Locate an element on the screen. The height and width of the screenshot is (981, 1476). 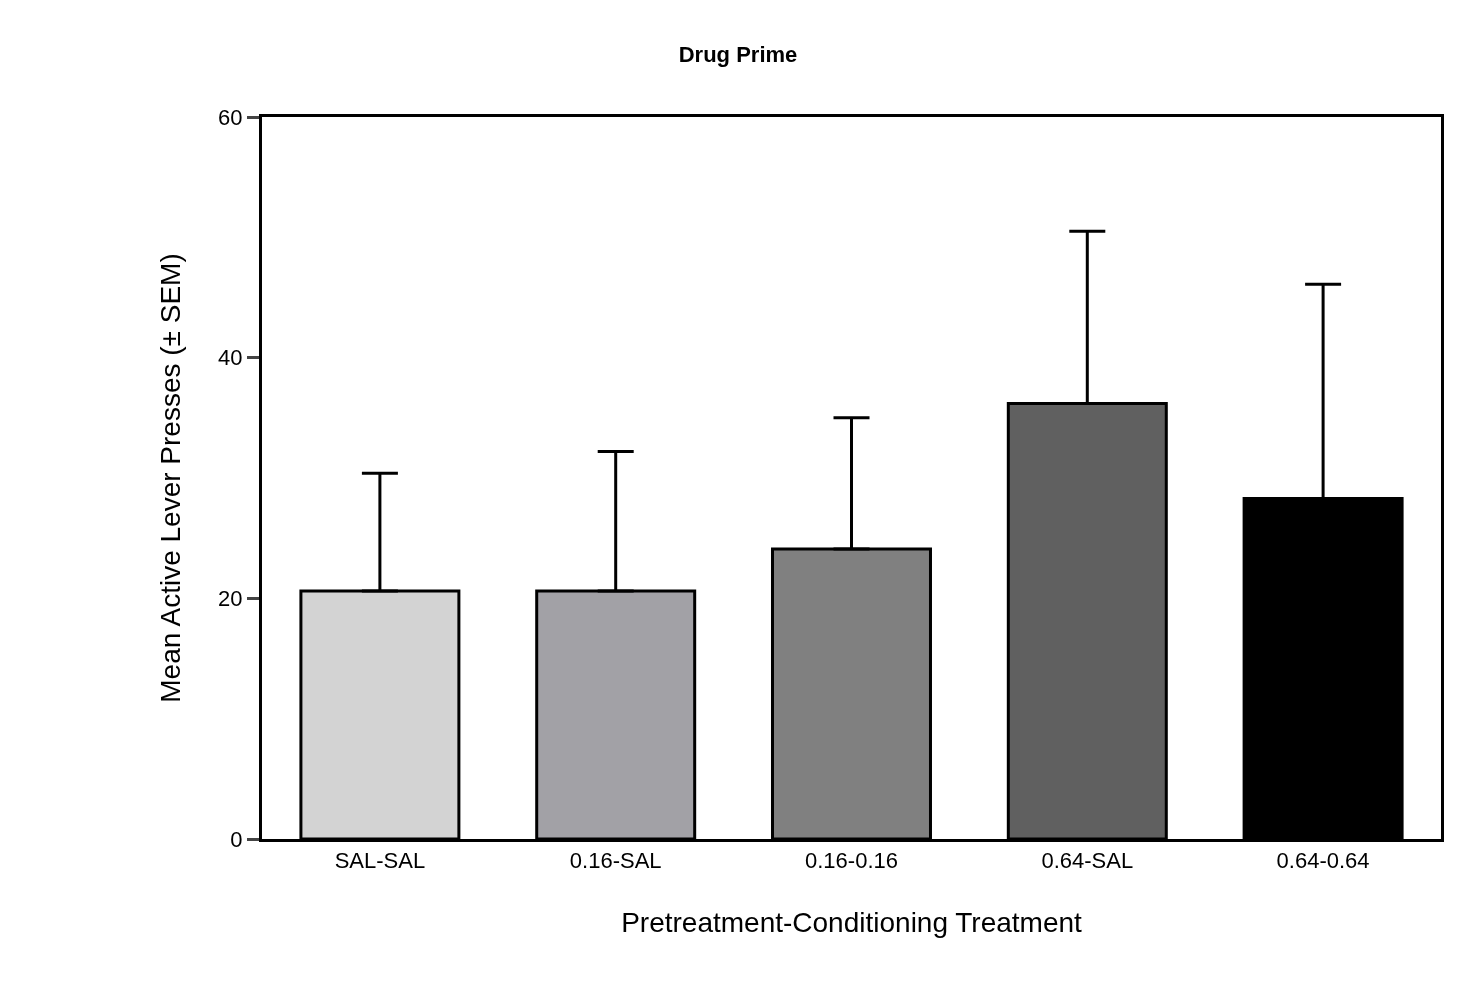
x-tick-label: 0.64-0.64 is located at coordinates (1323, 861).